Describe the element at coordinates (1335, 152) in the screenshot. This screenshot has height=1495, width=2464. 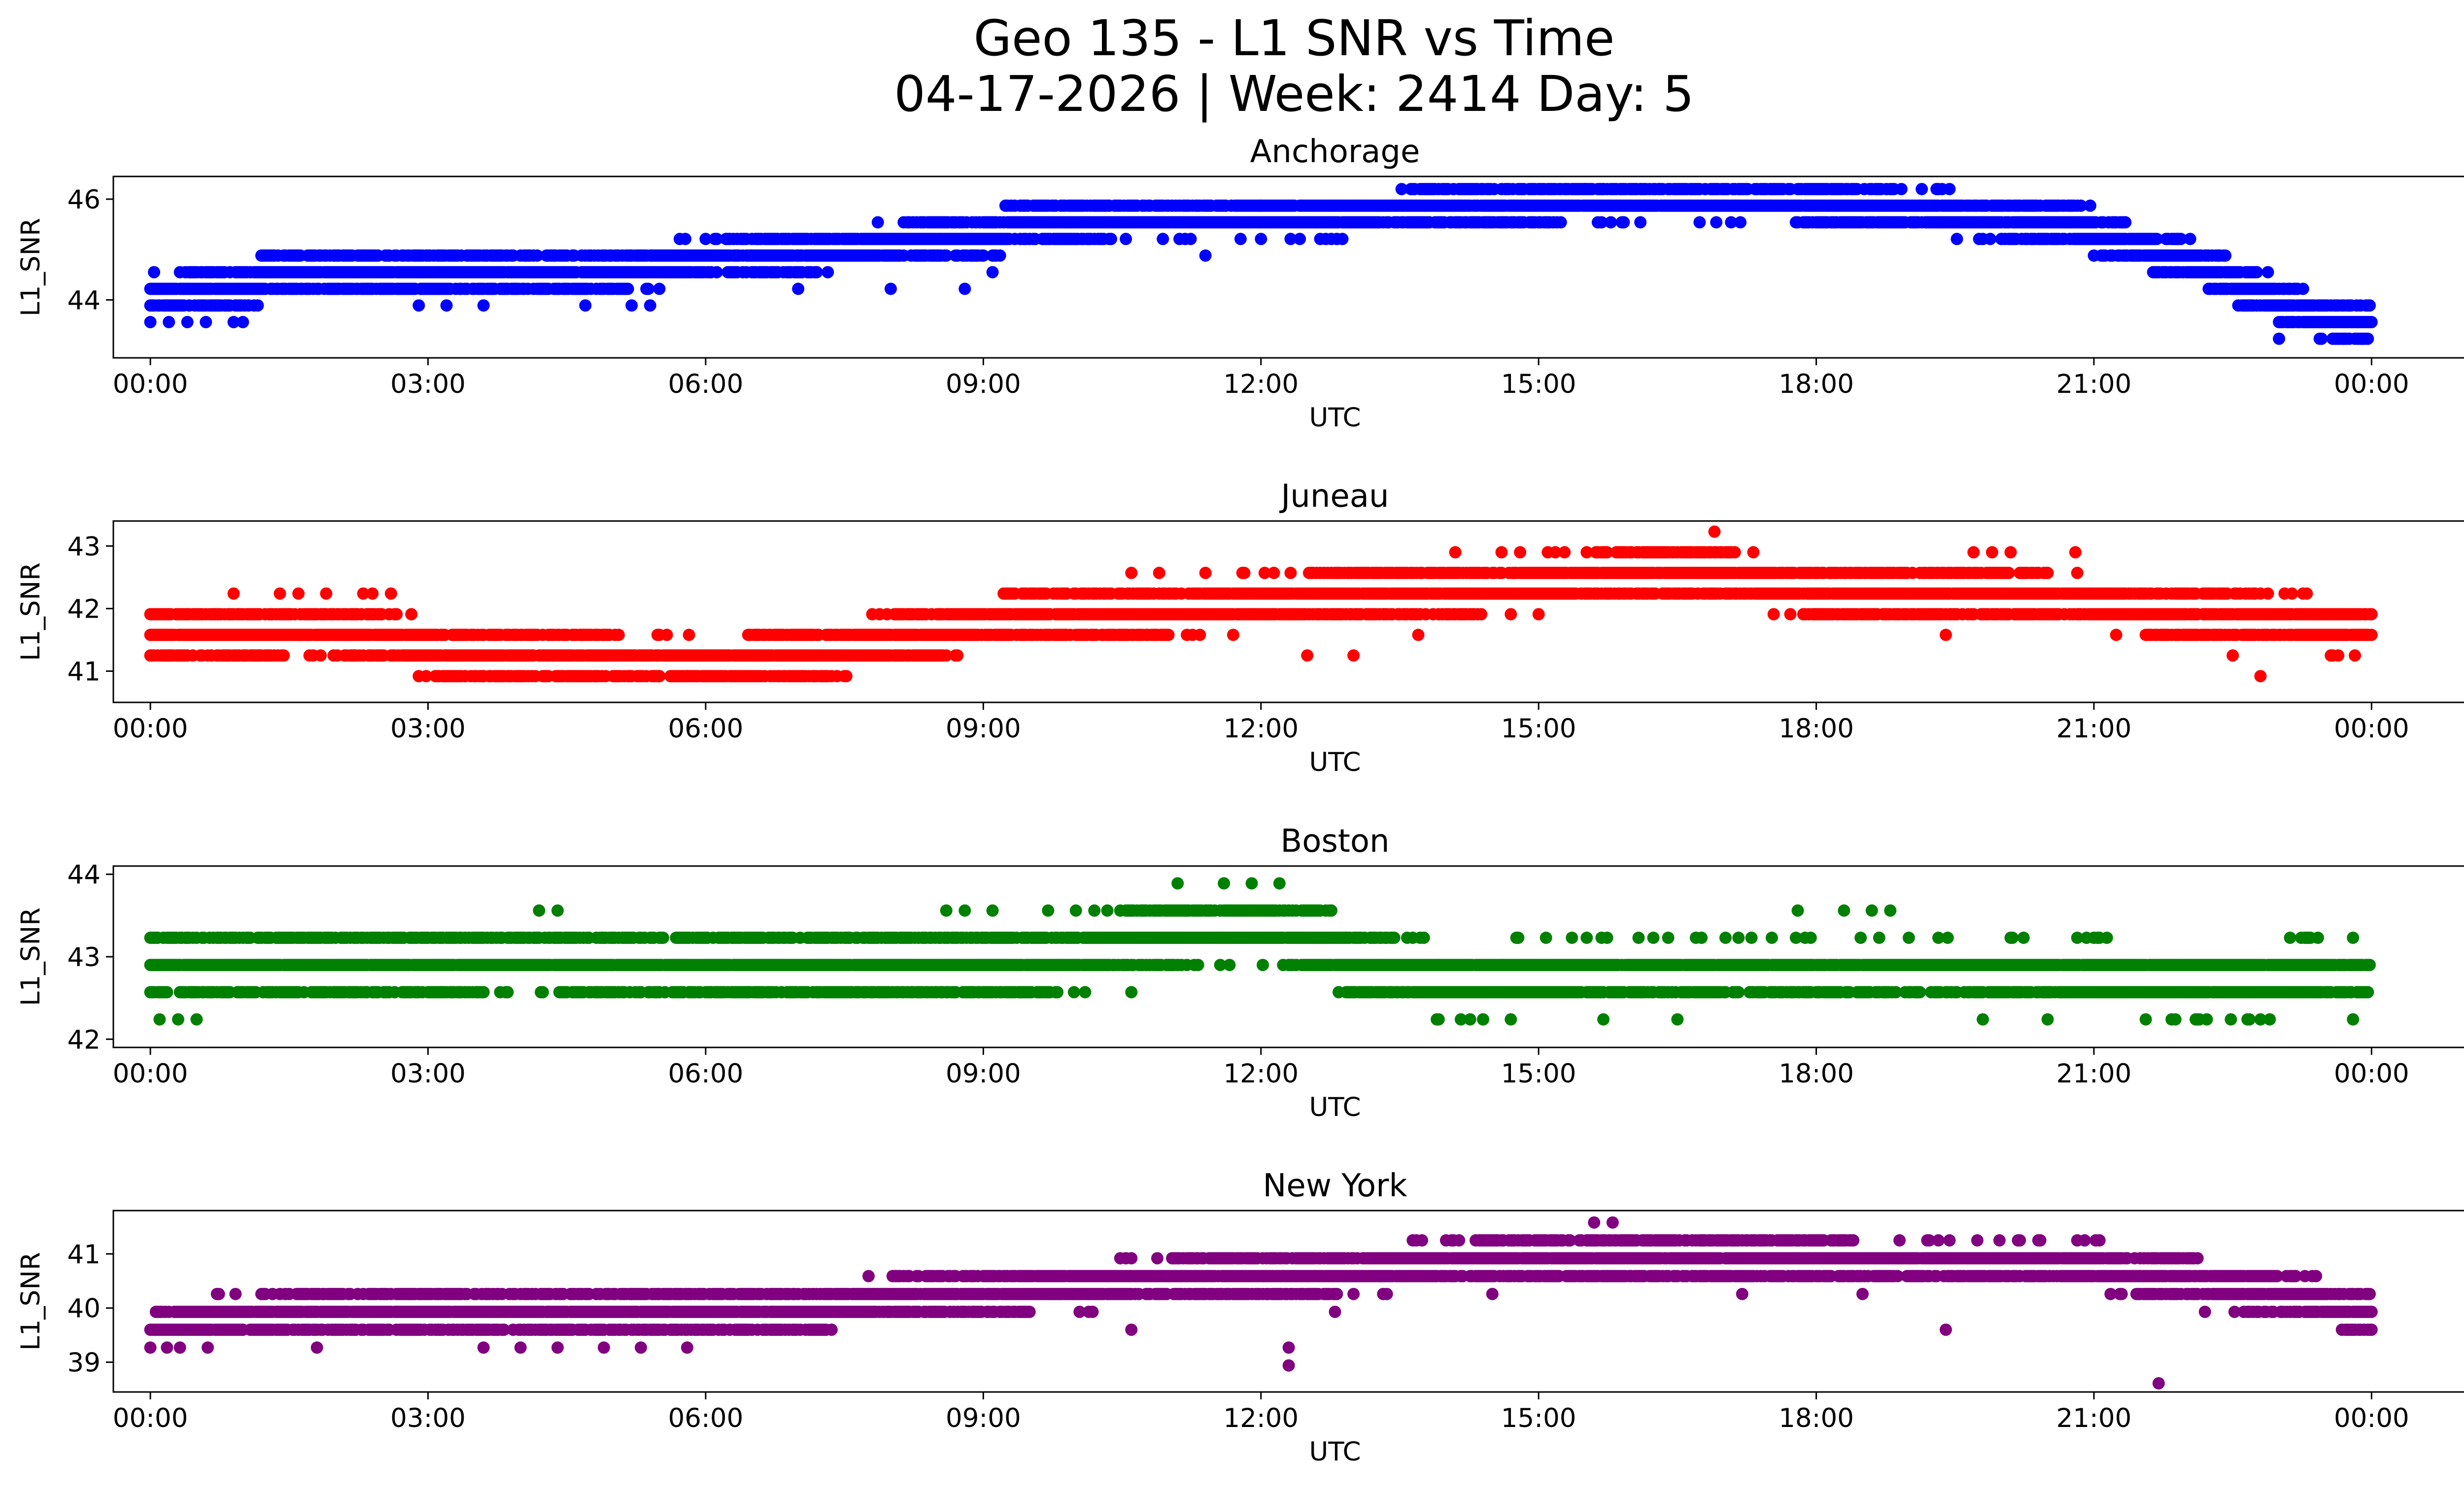
I see `panel-title: Anchorage` at that location.